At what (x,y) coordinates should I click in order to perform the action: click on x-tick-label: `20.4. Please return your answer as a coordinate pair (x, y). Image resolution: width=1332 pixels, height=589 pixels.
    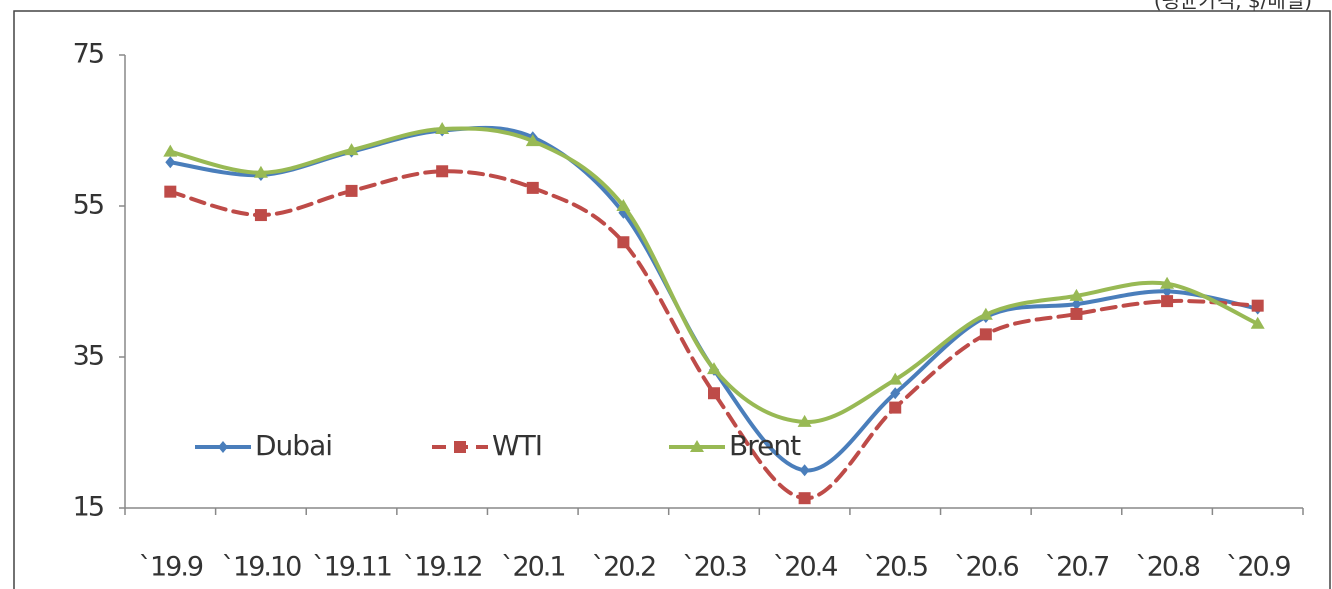
    Looking at the image, I should click on (805, 567).